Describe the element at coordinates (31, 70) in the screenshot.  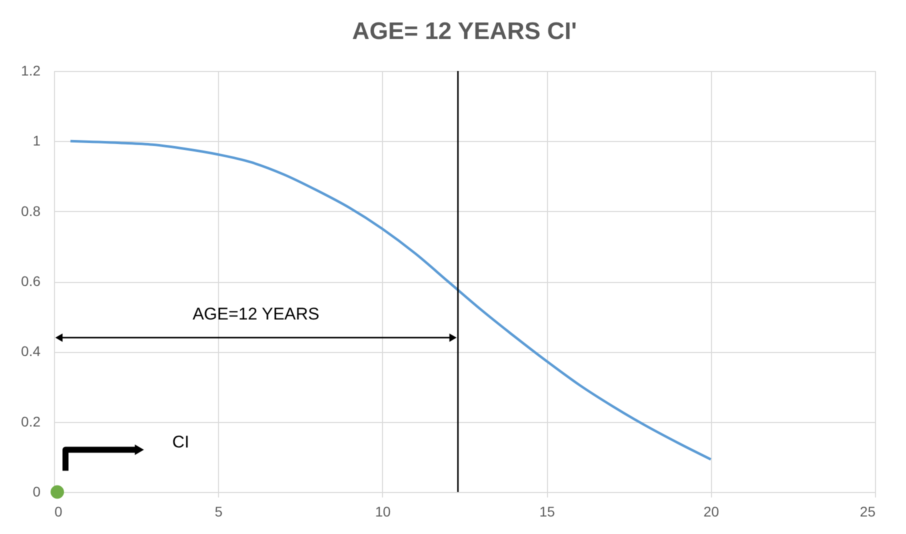
I see `y-tick-label: 1.2` at that location.